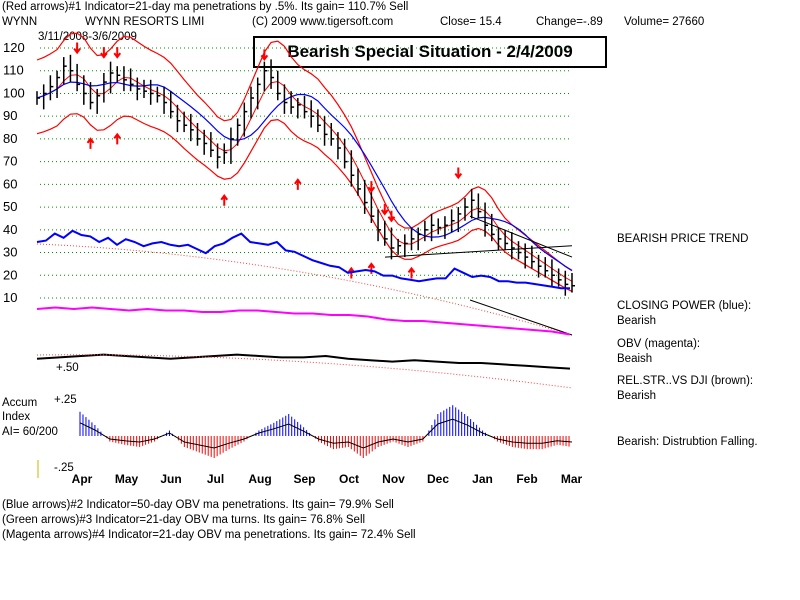 The height and width of the screenshot is (600, 800). What do you see at coordinates (10, 161) in the screenshot?
I see `y-tick-label: 70` at bounding box center [10, 161].